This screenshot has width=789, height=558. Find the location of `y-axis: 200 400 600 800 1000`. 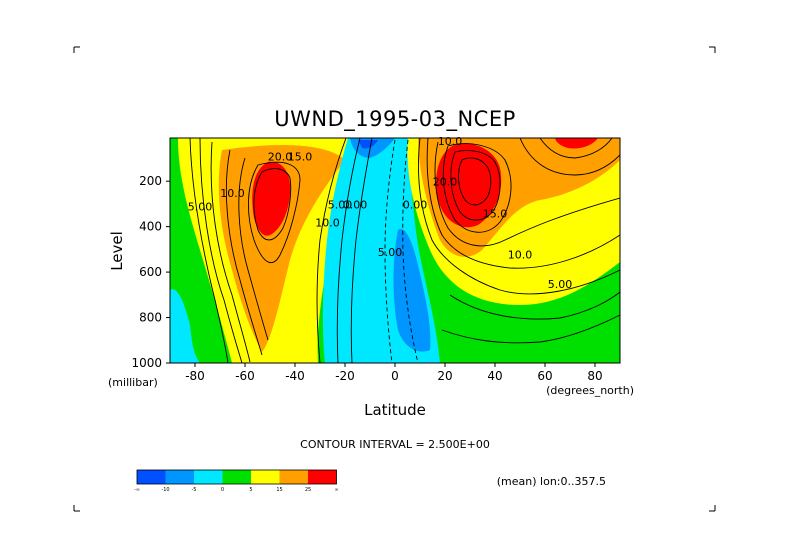

y-axis: 200 400 600 800 1000 is located at coordinates (150, 272).